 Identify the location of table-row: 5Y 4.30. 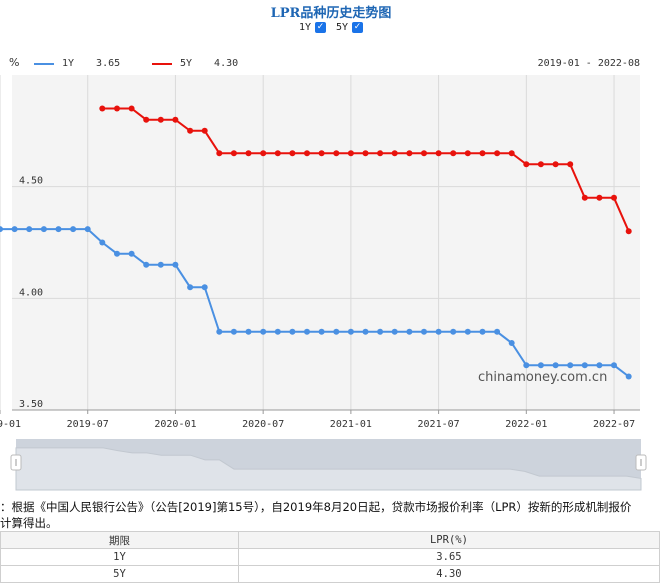
(330, 574).